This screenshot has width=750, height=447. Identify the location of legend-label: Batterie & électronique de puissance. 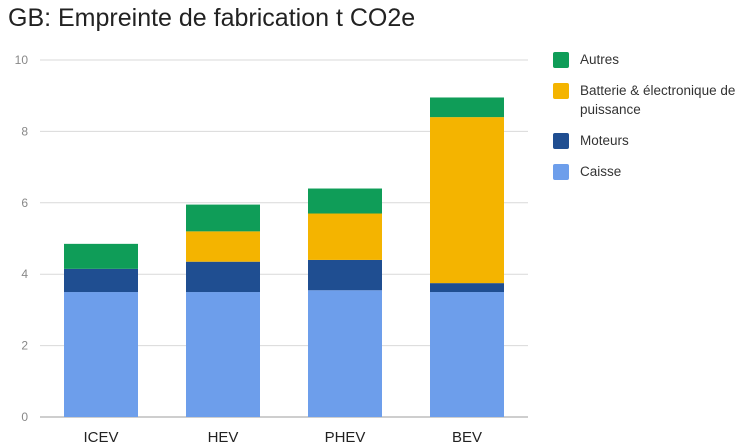
(658, 100).